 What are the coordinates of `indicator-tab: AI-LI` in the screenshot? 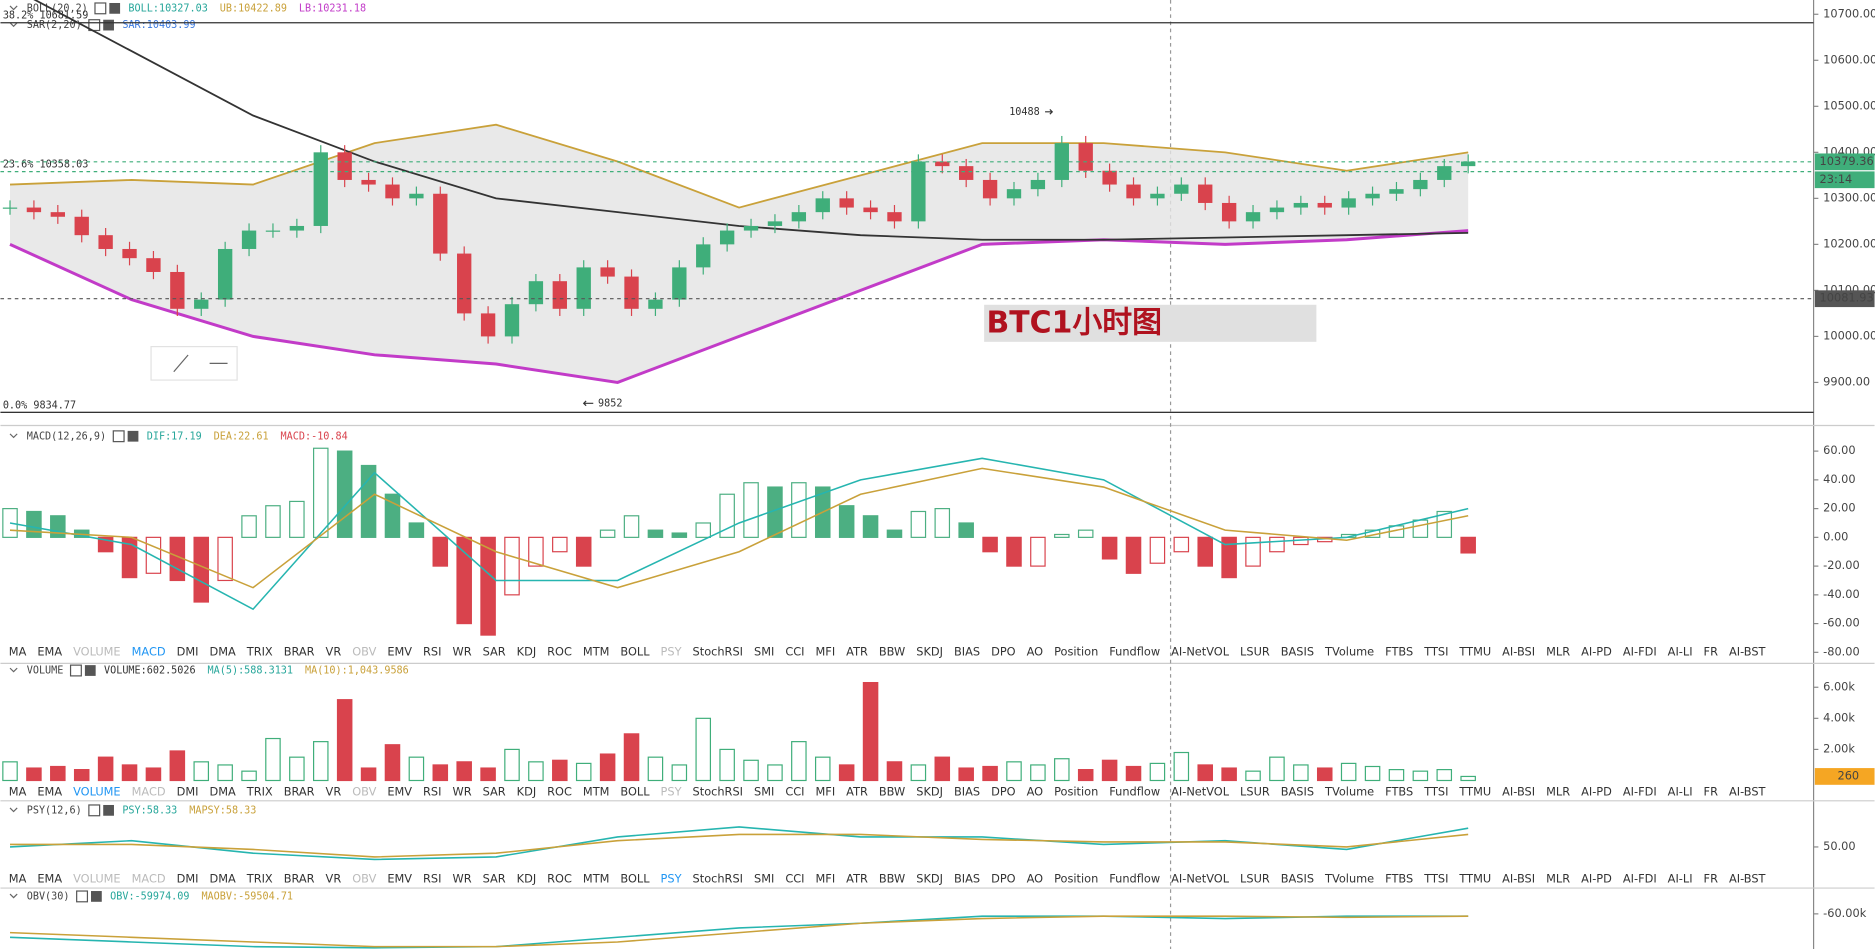 It's located at (1680, 879).